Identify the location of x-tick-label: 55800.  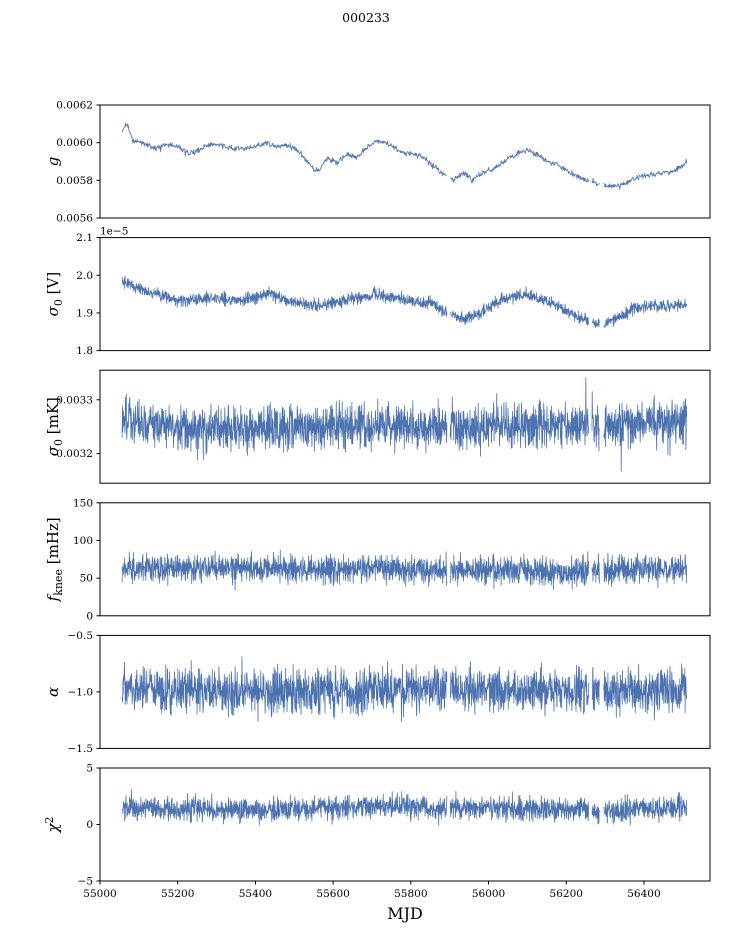
(410, 894).